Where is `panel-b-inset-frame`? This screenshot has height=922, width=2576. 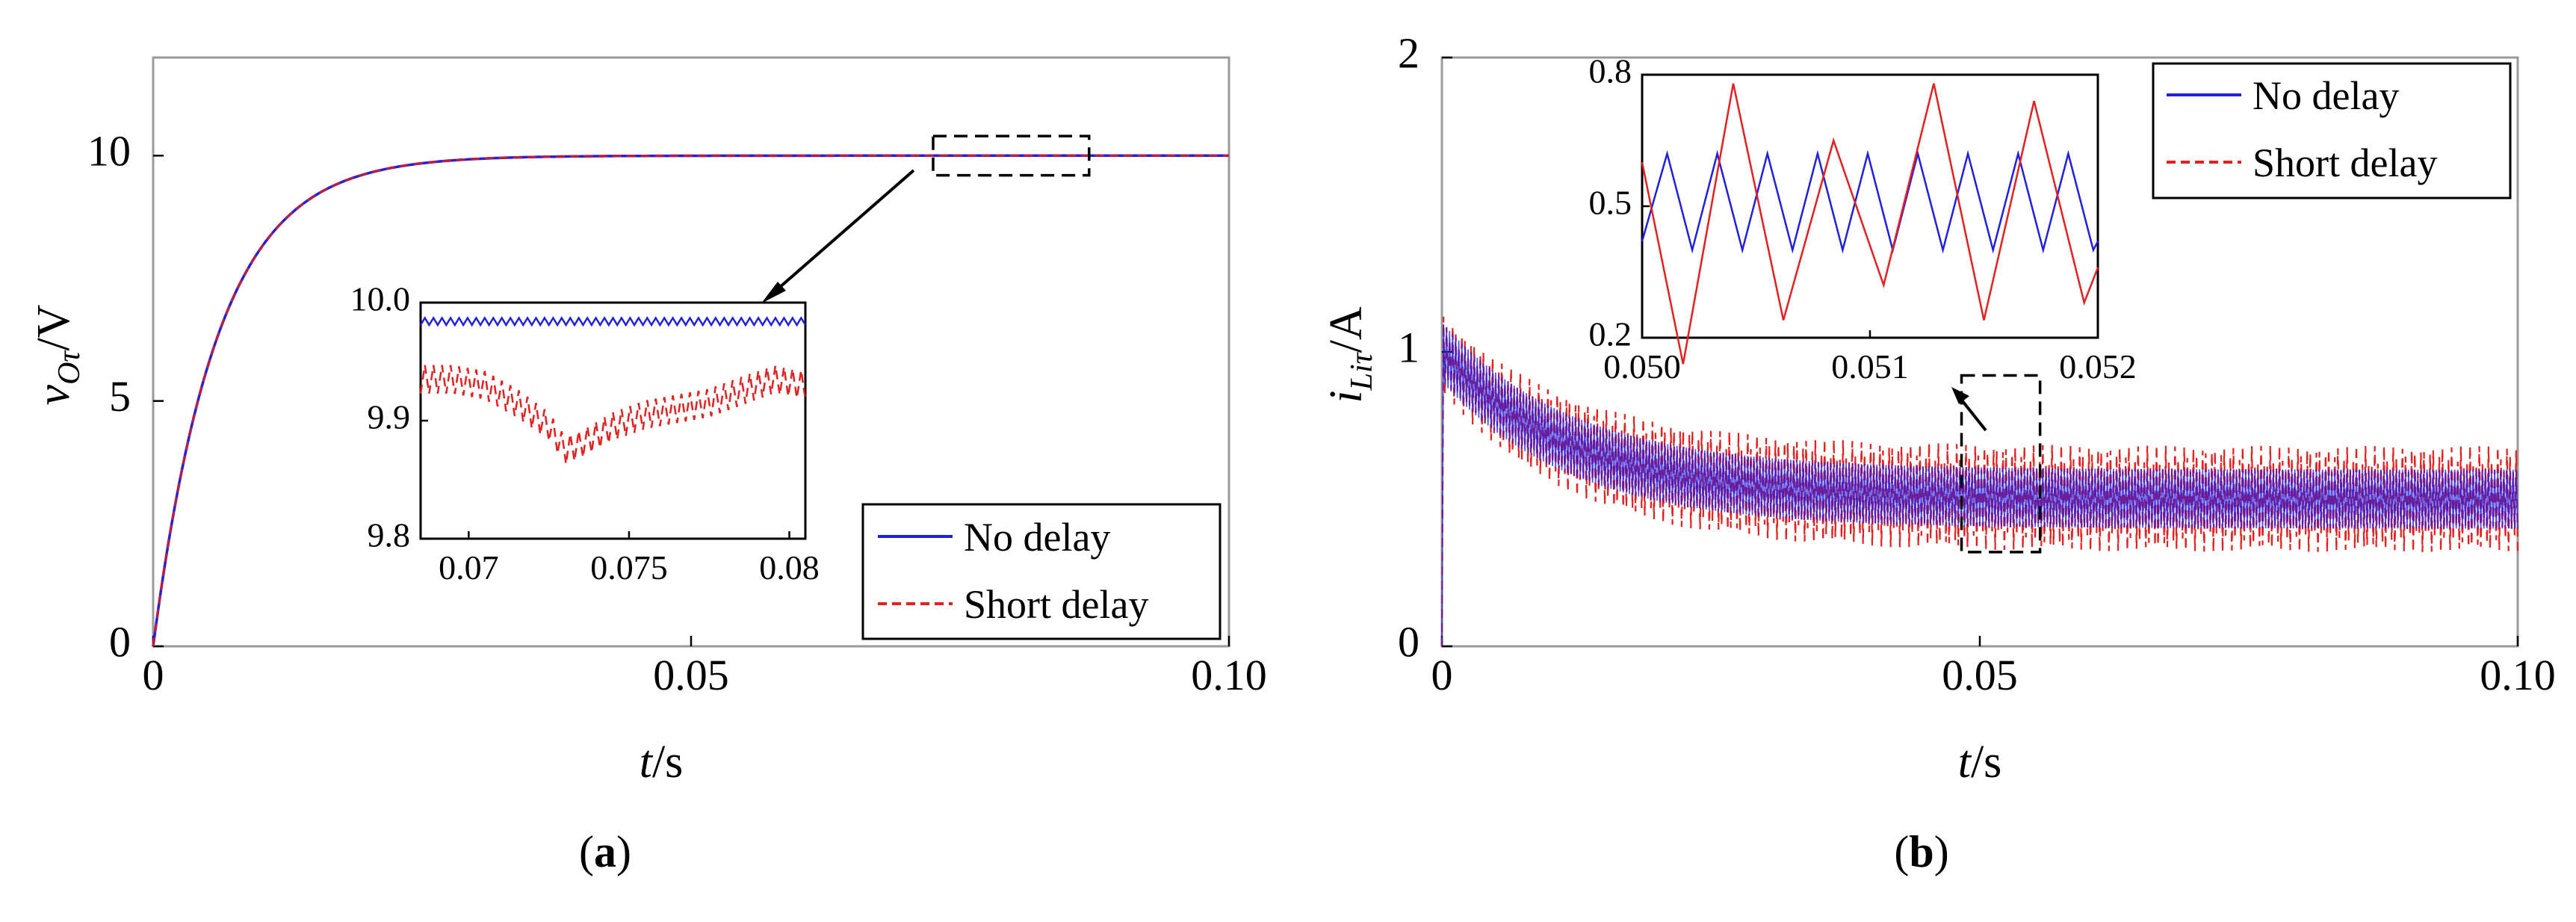
panel-b-inset-frame is located at coordinates (1870, 206).